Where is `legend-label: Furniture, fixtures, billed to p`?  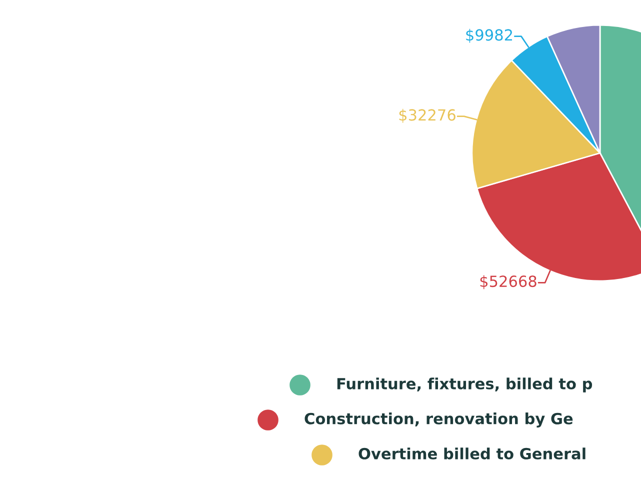 legend-label: Furniture, fixtures, billed to p is located at coordinates (464, 385).